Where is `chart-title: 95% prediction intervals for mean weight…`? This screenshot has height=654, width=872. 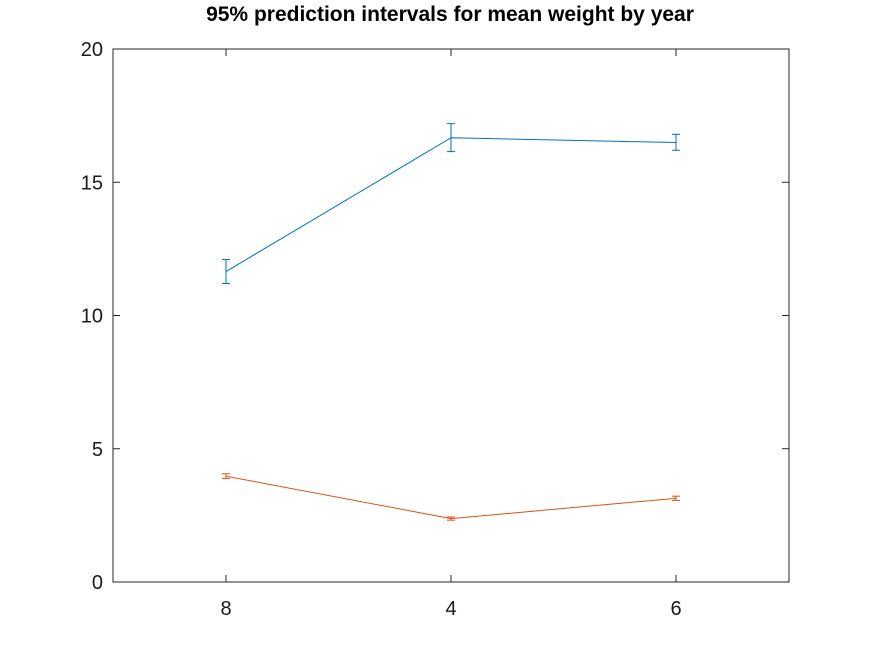 chart-title: 95% prediction intervals for mean weight… is located at coordinates (450, 14).